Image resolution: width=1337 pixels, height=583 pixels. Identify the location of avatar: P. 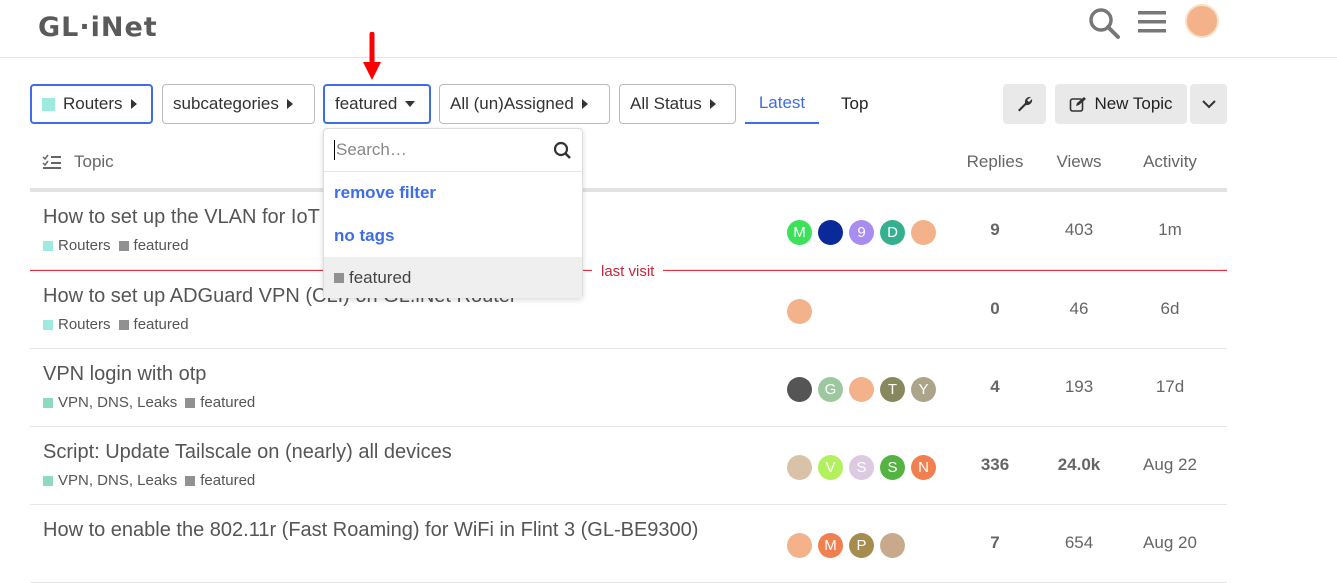
(861, 545).